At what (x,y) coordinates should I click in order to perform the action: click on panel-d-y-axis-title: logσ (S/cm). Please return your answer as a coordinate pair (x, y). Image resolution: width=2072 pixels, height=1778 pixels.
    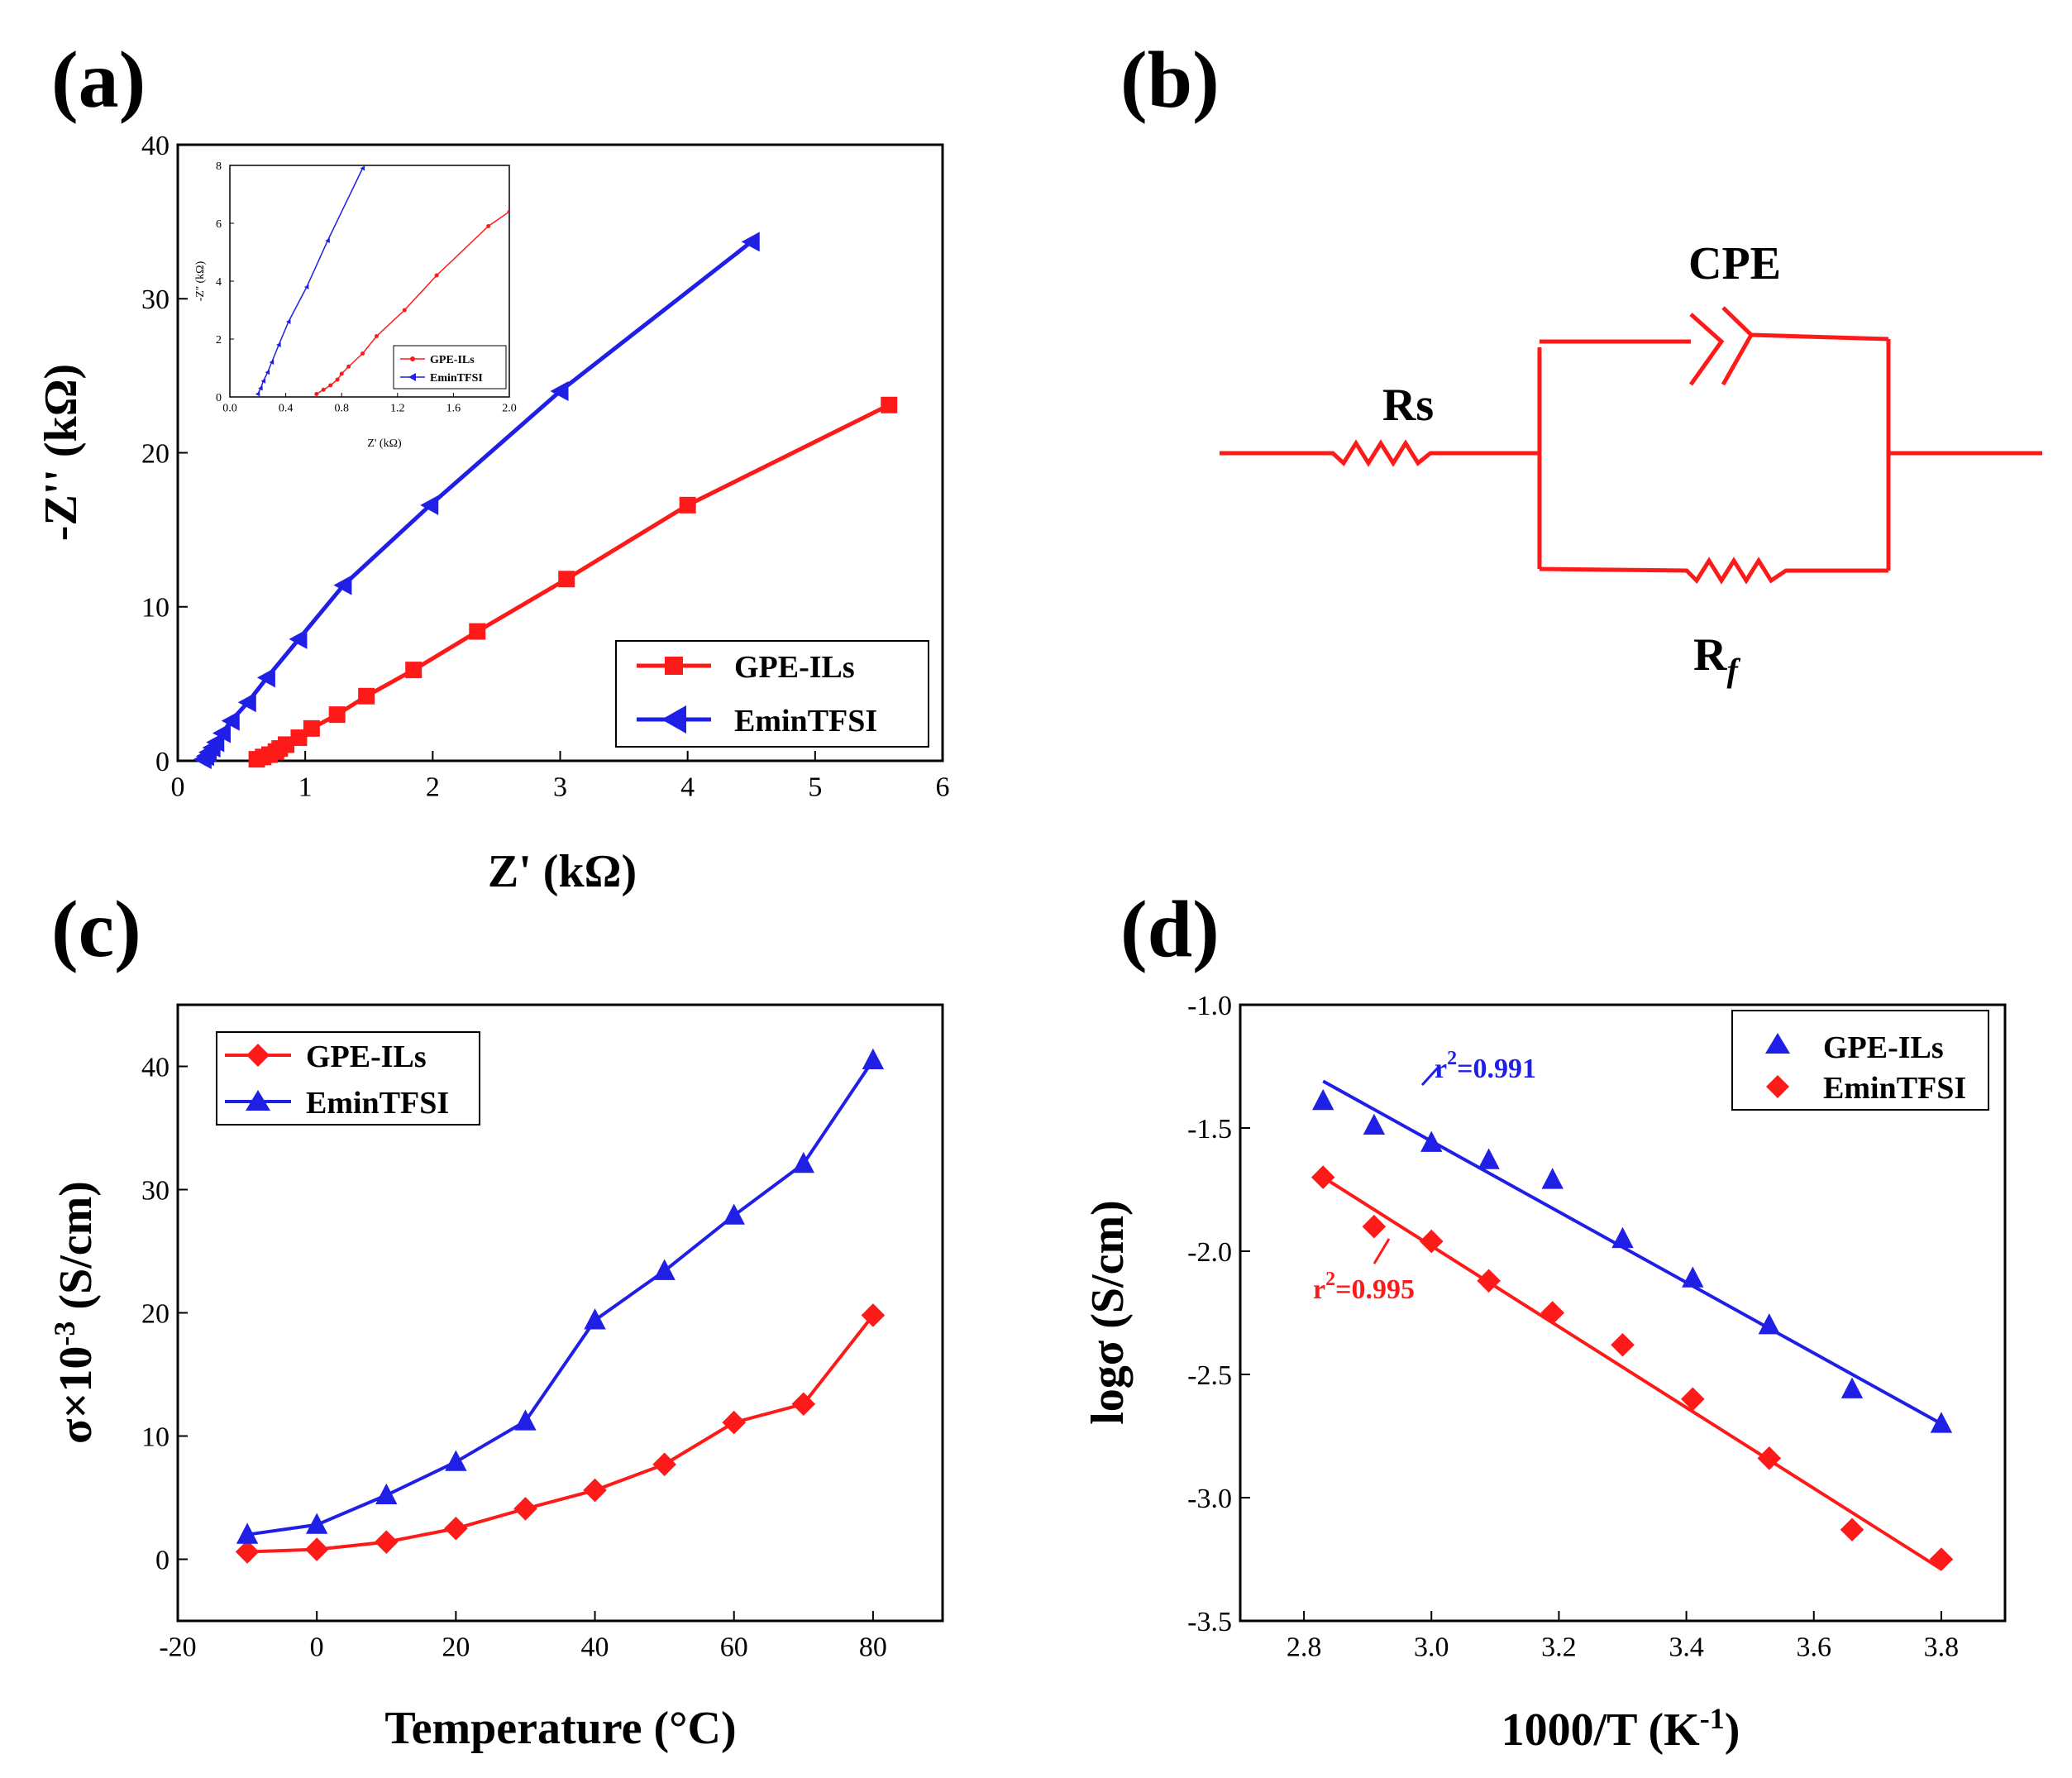
    Looking at the image, I should click on (1108, 1312).